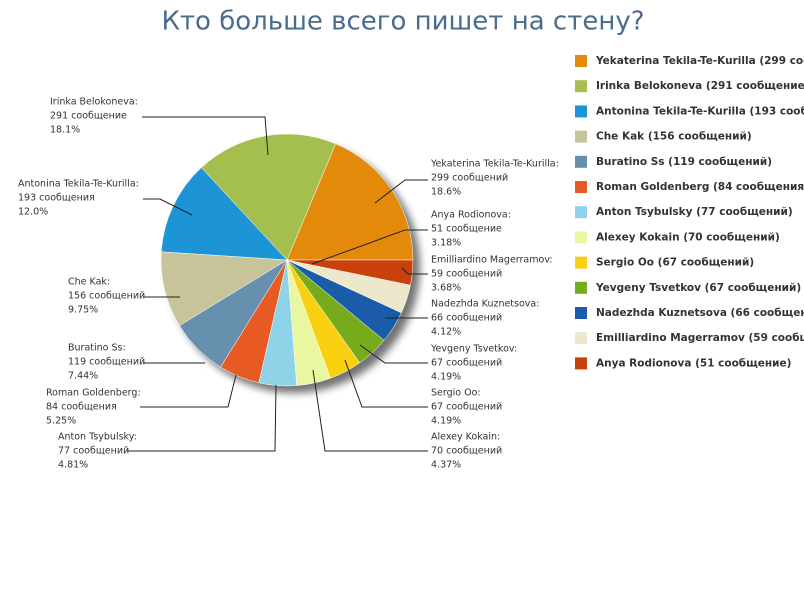 This screenshot has width=804, height=604. I want to click on callout-name: Sergio Oo:, so click(456, 393).